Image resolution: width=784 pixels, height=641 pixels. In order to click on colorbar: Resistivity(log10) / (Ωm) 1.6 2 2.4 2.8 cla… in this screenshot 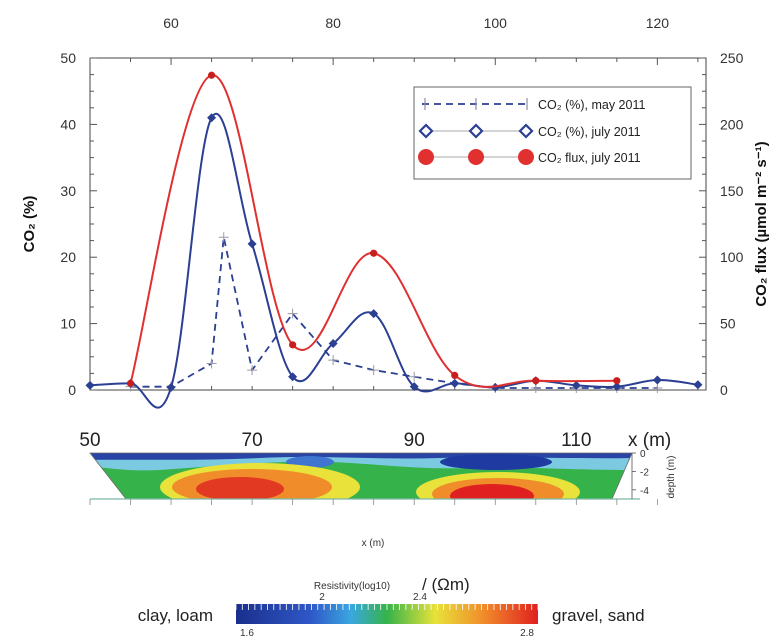, I will do `click(391, 607)`.